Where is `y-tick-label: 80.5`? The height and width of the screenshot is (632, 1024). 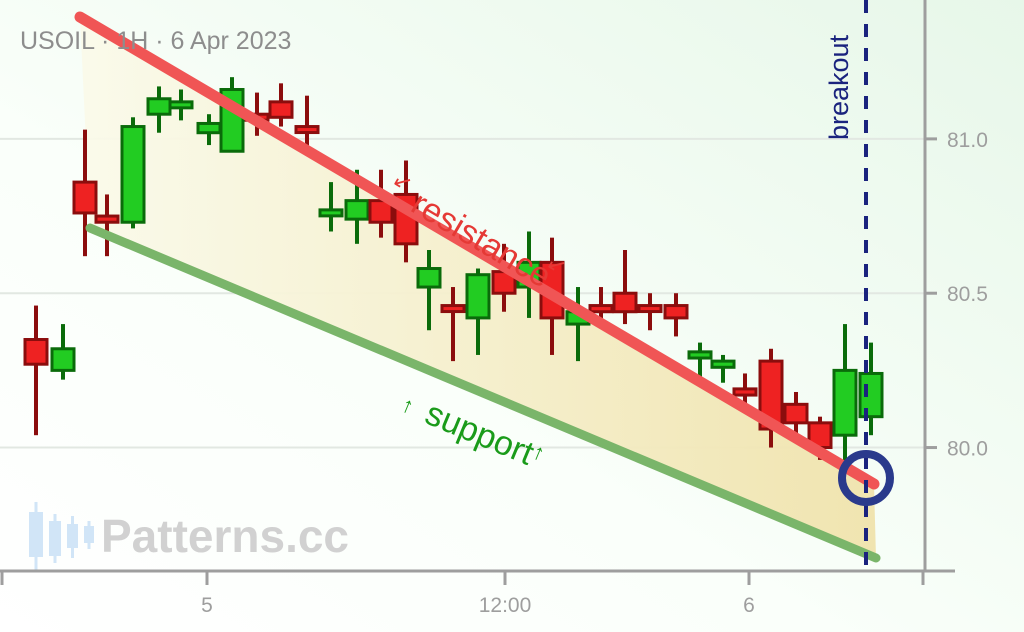
y-tick-label: 80.5 is located at coordinates (967, 294).